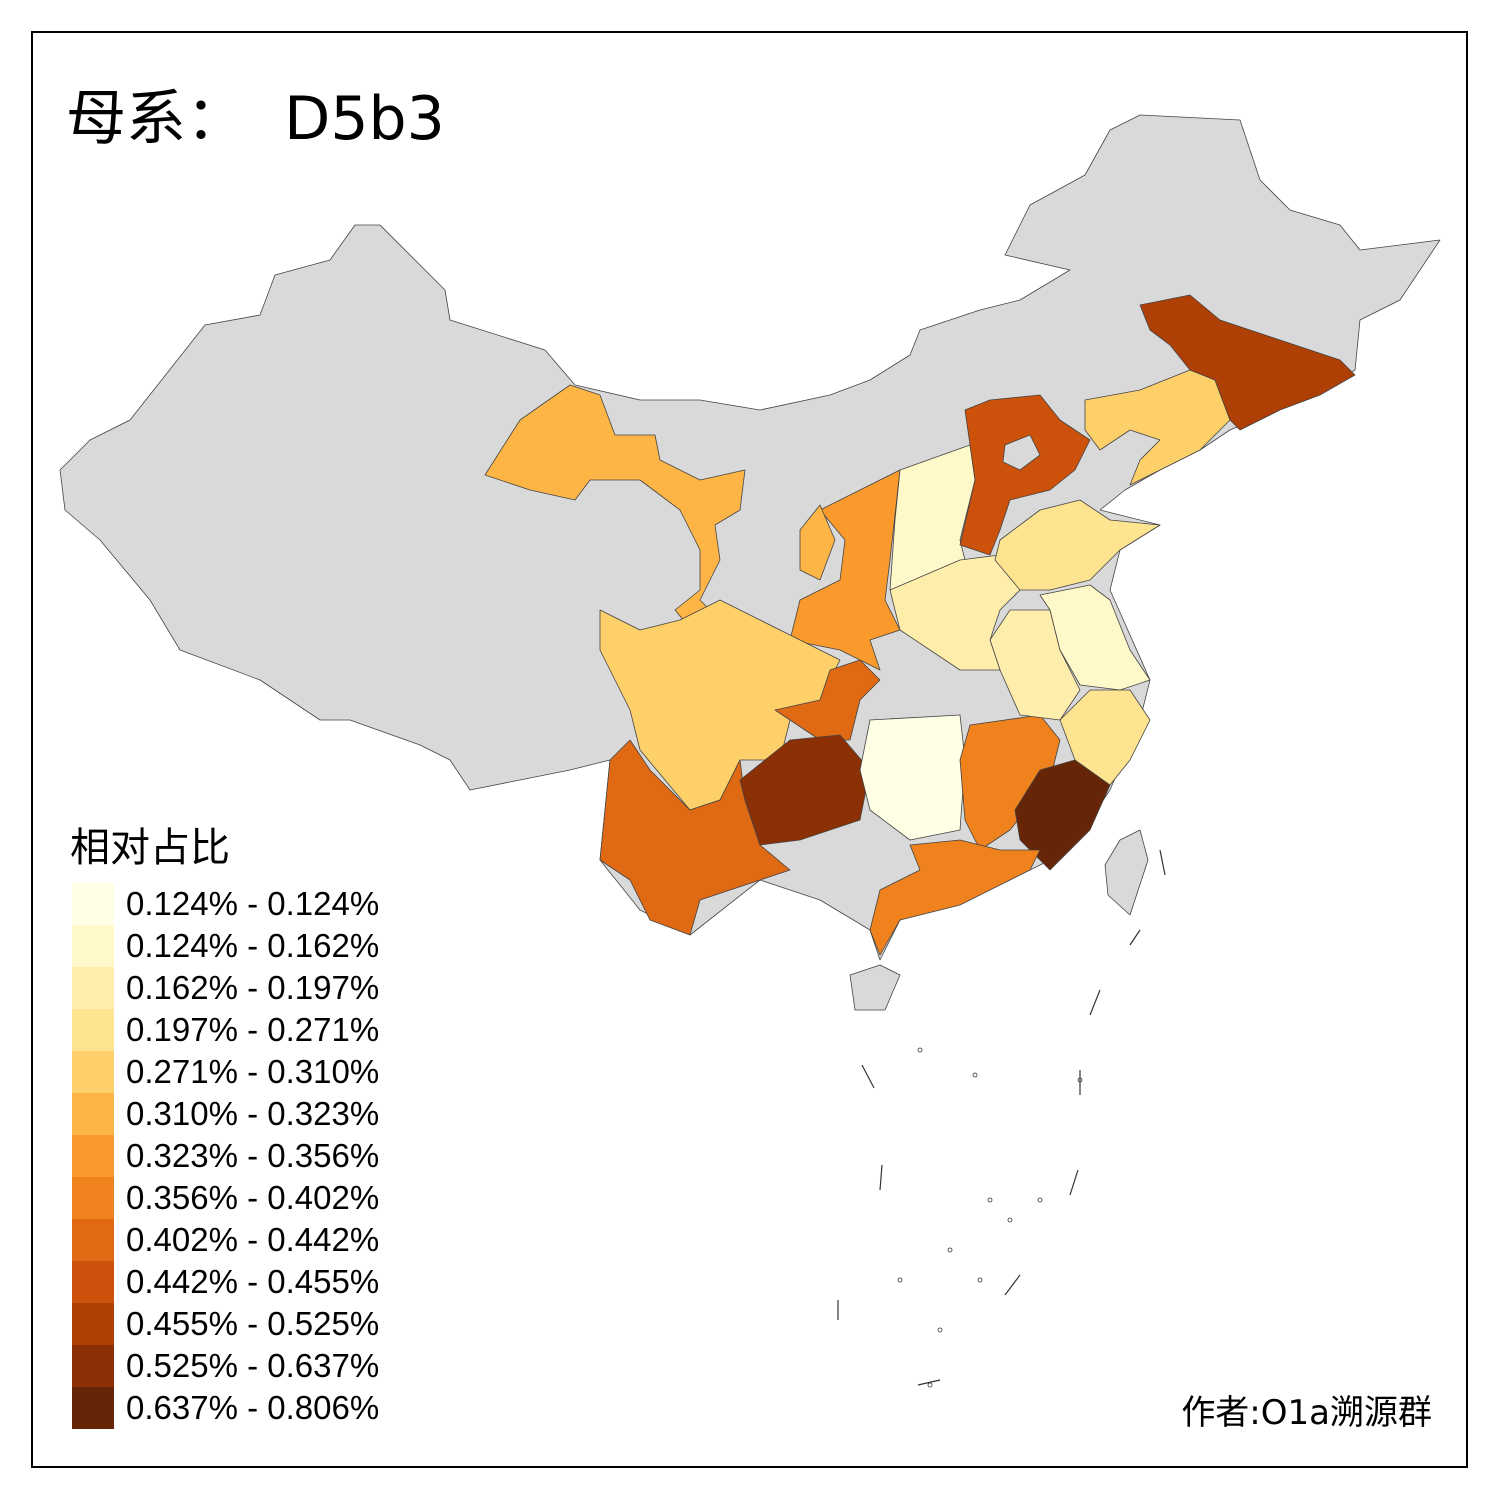 The width and height of the screenshot is (1500, 1500). Describe the element at coordinates (253, 1071) in the screenshot. I see `legend-label: 0.271% - 0.310%` at that location.